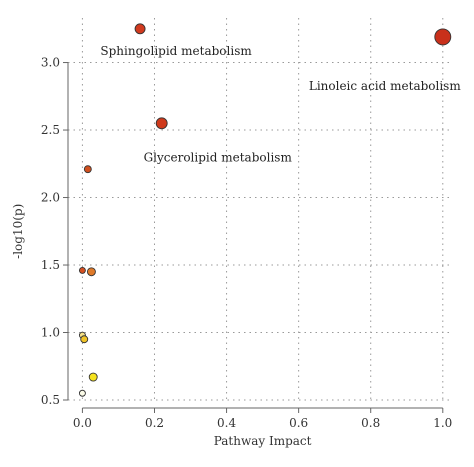 The width and height of the screenshot is (474, 467). Describe the element at coordinates (50, 130) in the screenshot. I see `y-tick-label: 2.5` at that location.